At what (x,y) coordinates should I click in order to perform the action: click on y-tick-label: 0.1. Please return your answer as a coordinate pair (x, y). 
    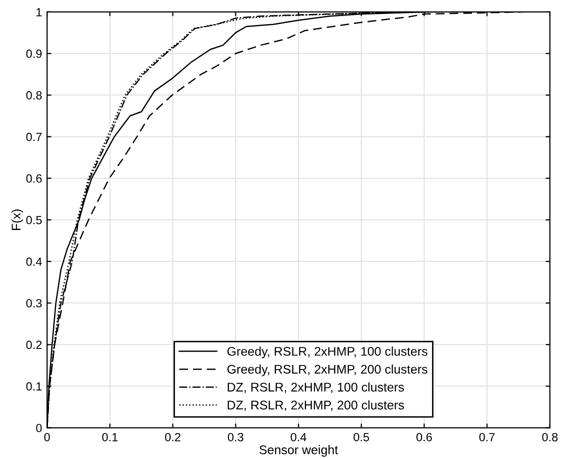
    Looking at the image, I should click on (34, 386).